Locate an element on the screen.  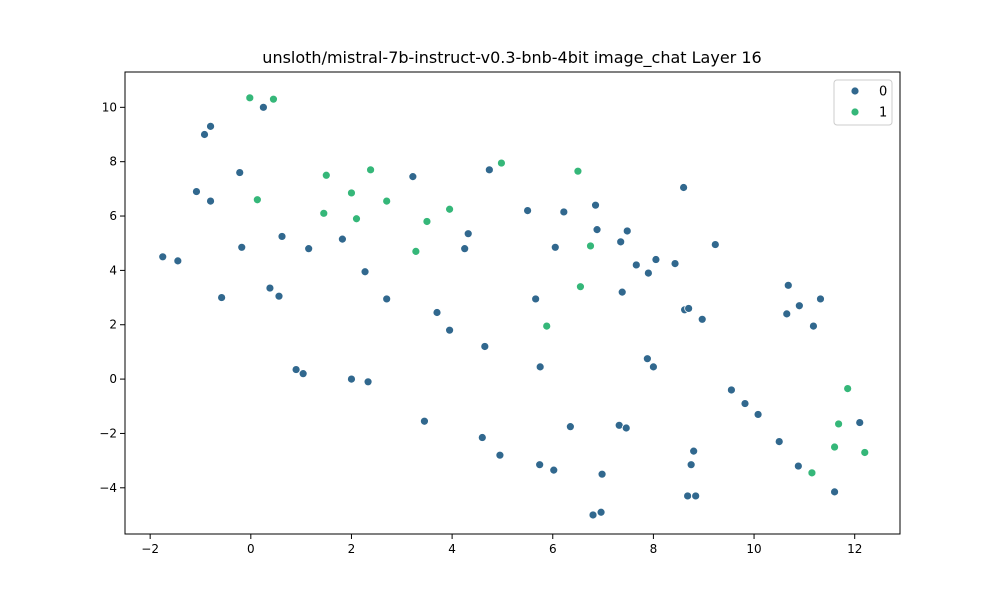
y-tick-label: 6 is located at coordinates (113, 216).